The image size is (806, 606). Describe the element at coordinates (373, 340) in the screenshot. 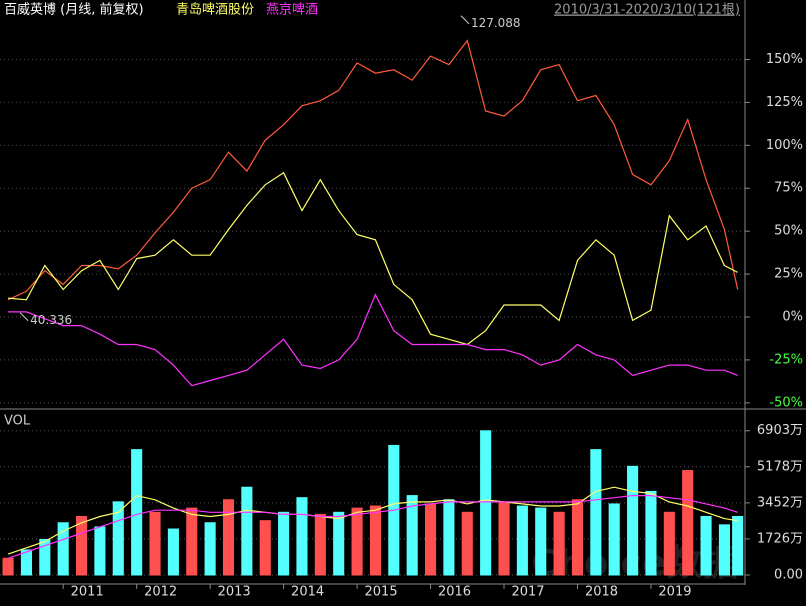

I see `line-series` at that location.